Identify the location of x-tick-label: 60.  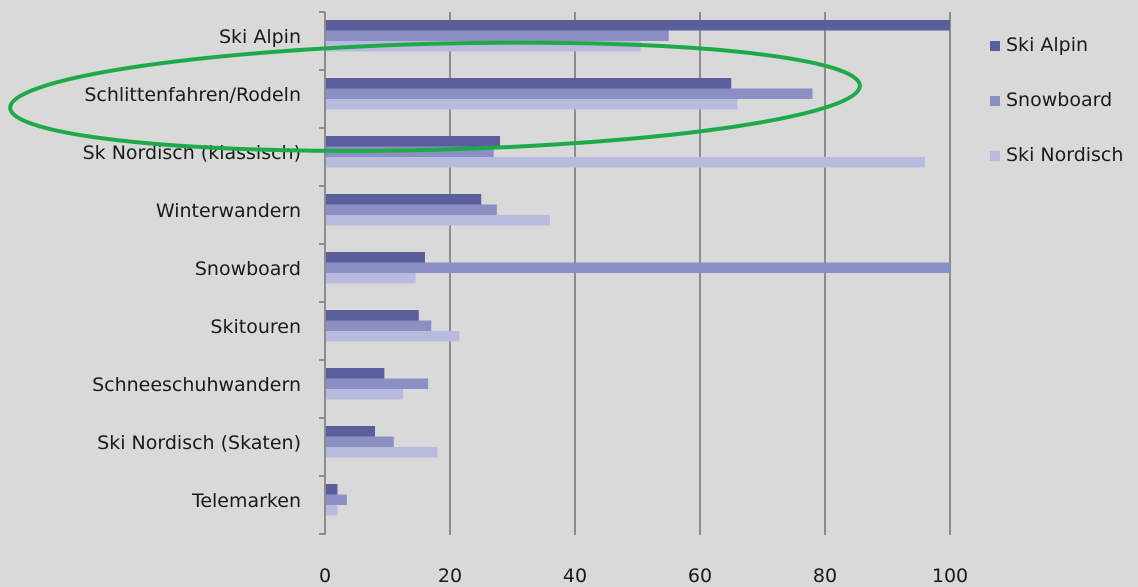
(700, 576).